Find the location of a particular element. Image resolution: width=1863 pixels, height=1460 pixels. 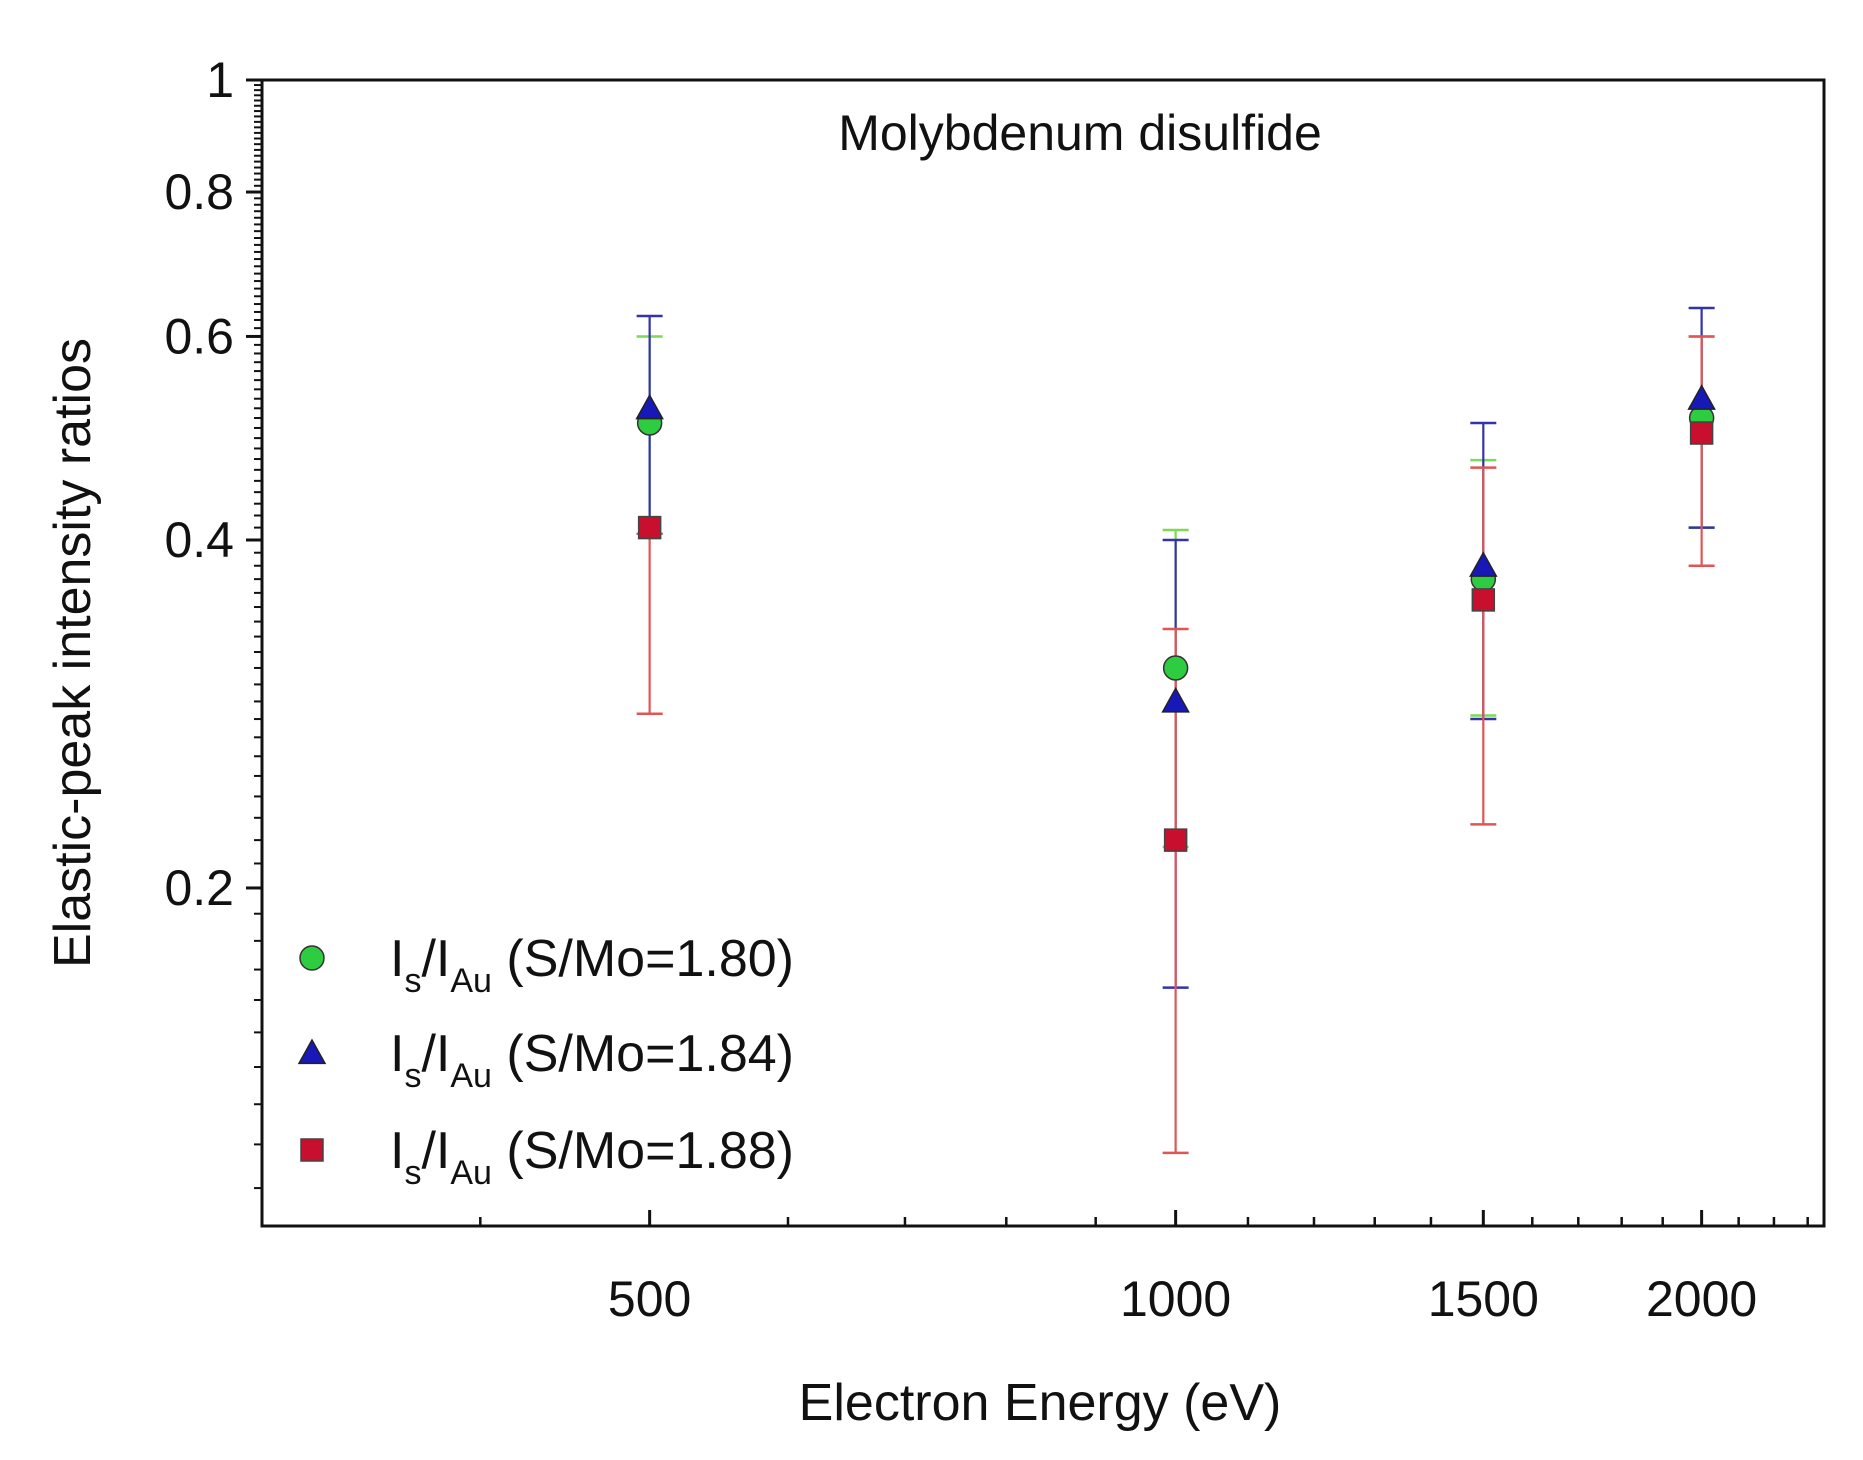

legend-marker-circle is located at coordinates (312, 958).